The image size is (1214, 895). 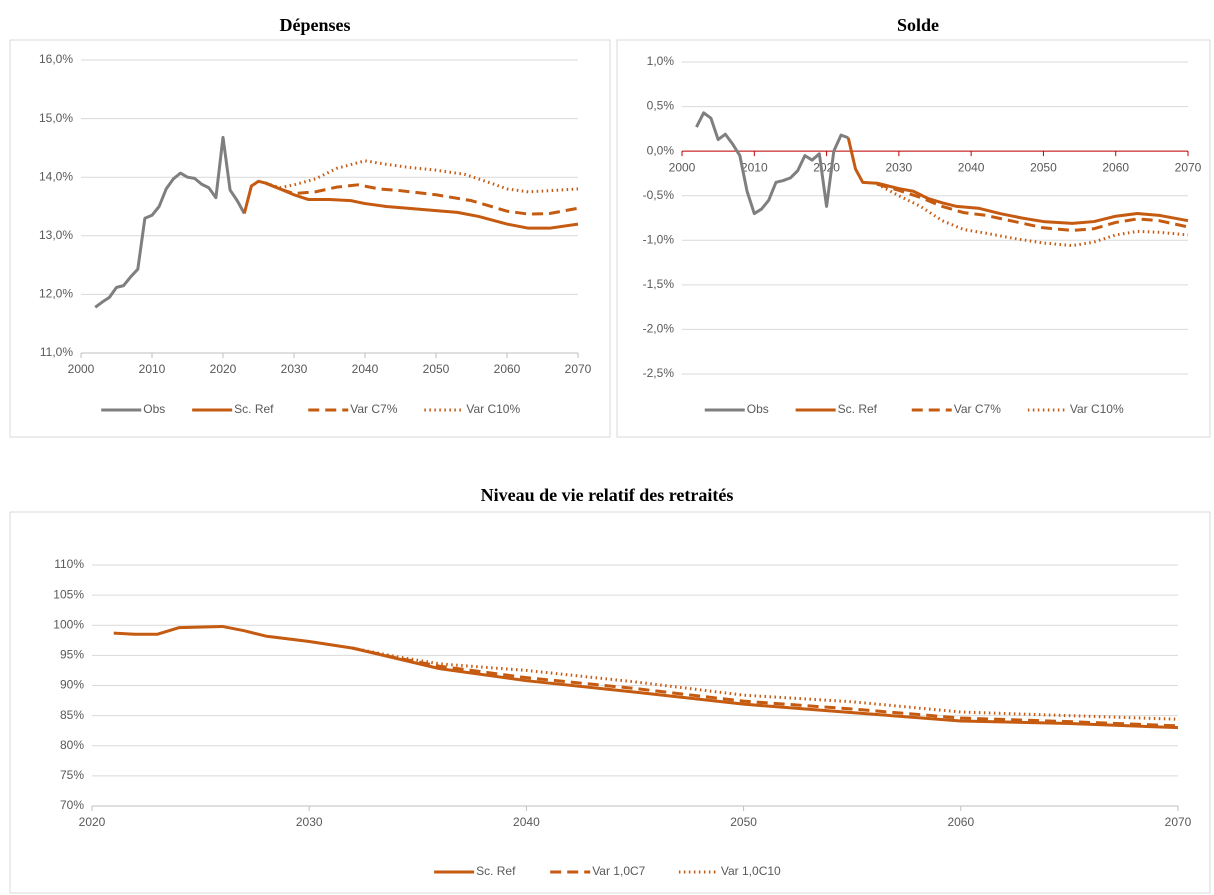 What do you see at coordinates (56, 59) in the screenshot?
I see `y-tick-label: 16,0%` at bounding box center [56, 59].